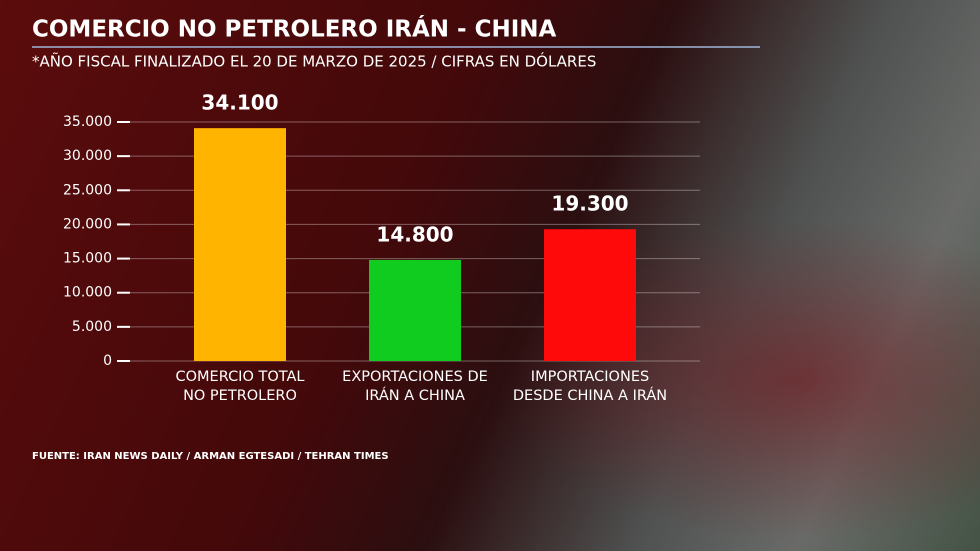 The image size is (980, 551). Describe the element at coordinates (240, 386) in the screenshot. I see `x-tick-label: COMERCIO TOTAL NO PETROLERO` at that location.